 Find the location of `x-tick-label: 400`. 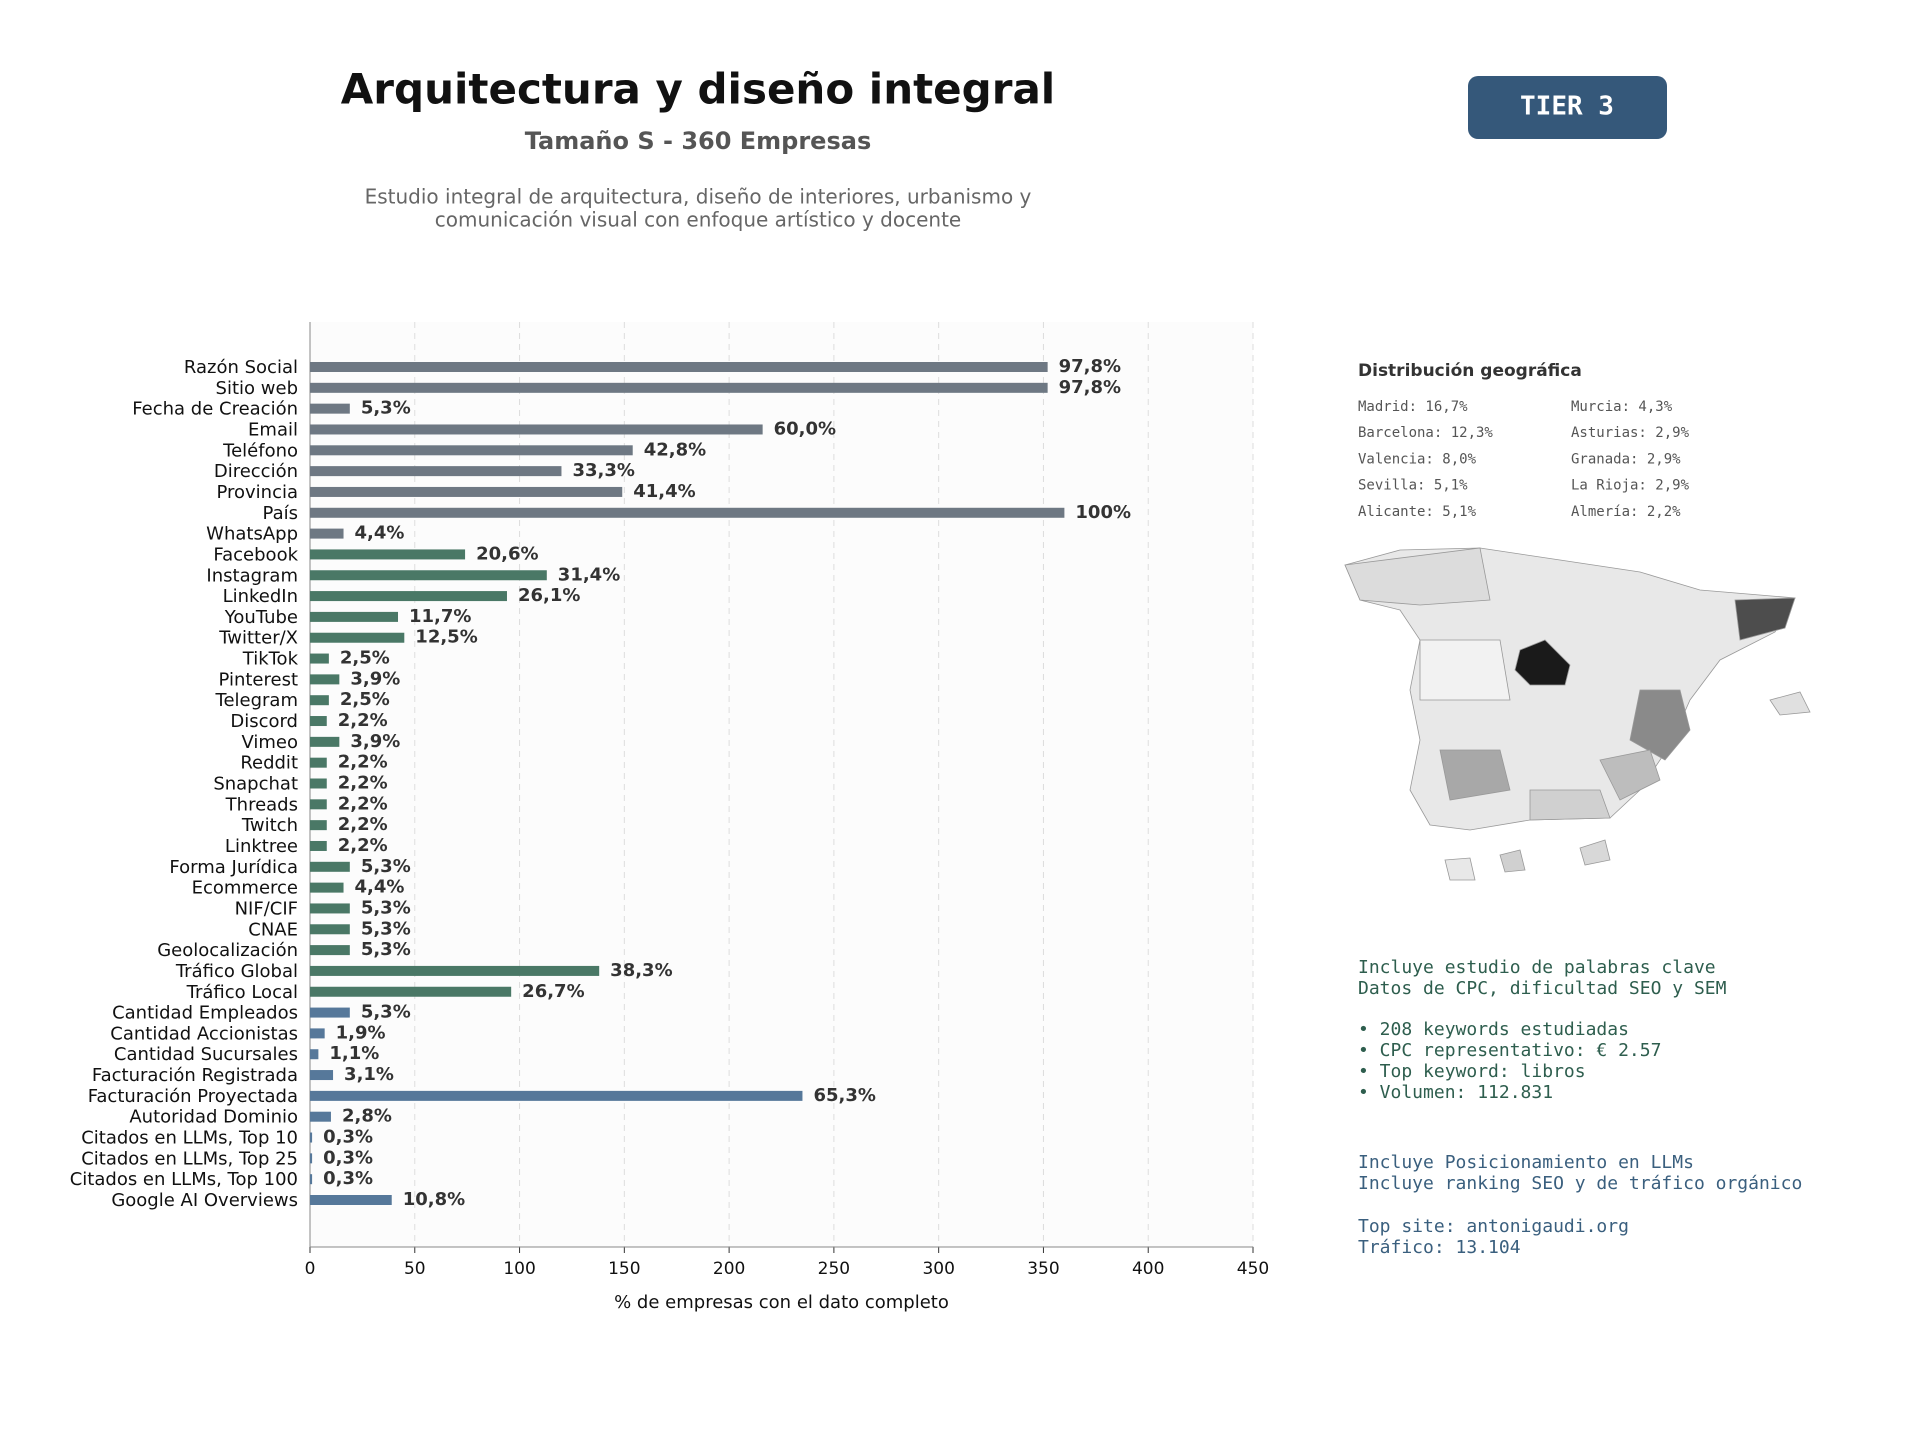

x-tick-label: 400 is located at coordinates (1148, 1269).